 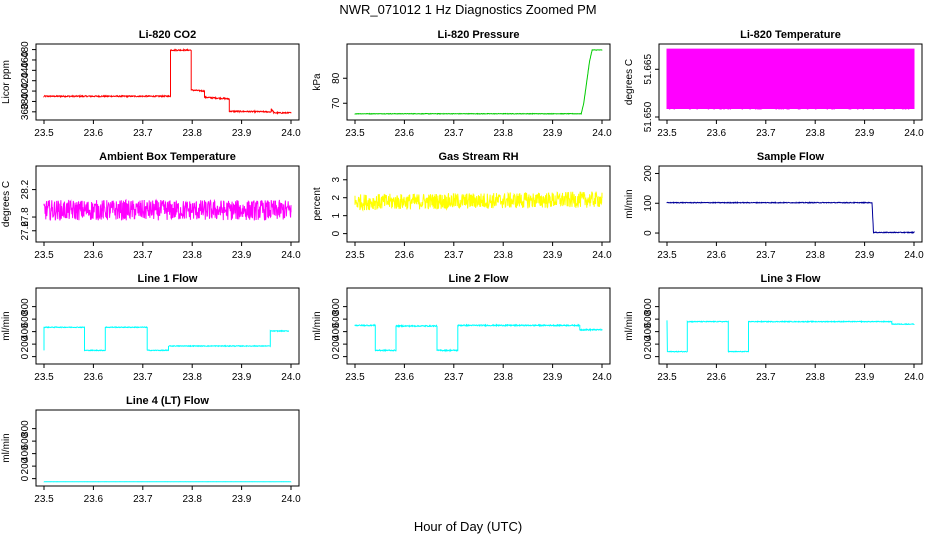 What do you see at coordinates (25, 101) in the screenshot?
I see `y-tick-label: 380` at bounding box center [25, 101].